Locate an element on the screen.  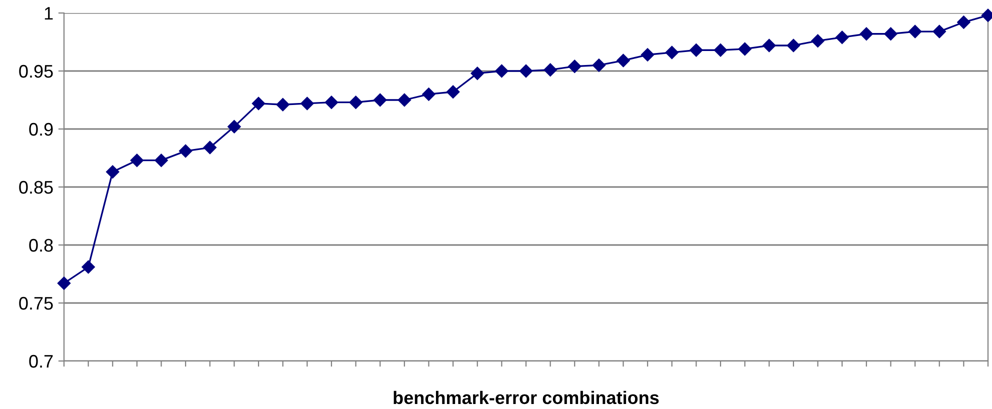
y-tick-label: 0.95 is located at coordinates (36, 71).